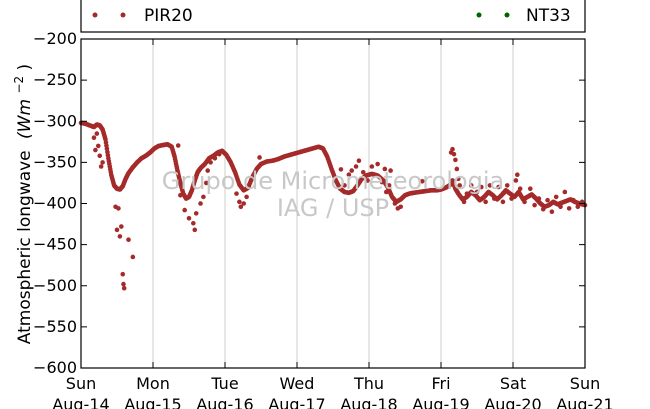 This screenshot has height=409, width=650. What do you see at coordinates (512, 402) in the screenshot?
I see `x-tick-date-label: Aug-20` at bounding box center [512, 402].